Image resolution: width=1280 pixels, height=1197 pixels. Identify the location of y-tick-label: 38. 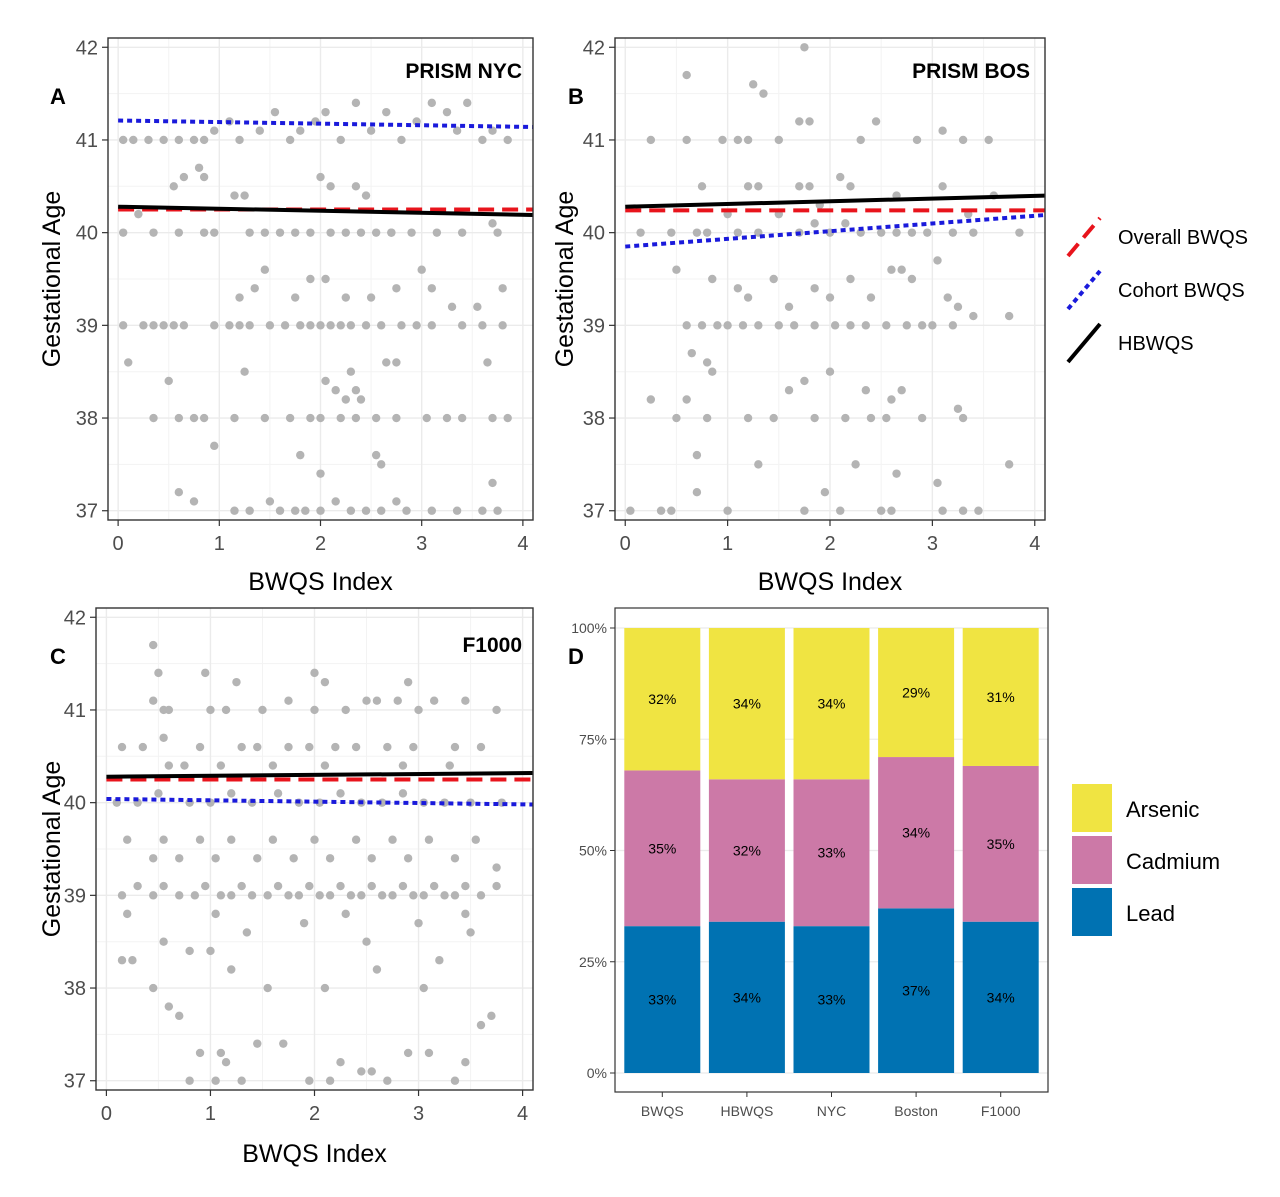
(75, 989).